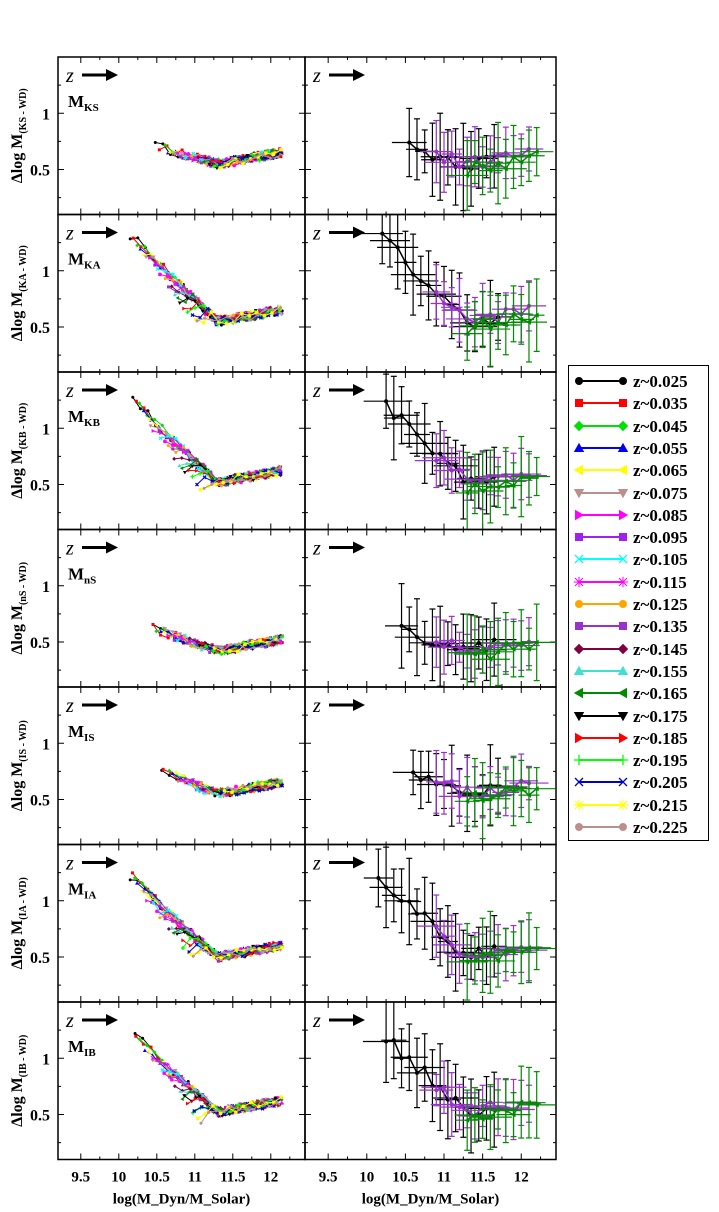 This screenshot has width=719, height=1212. What do you see at coordinates (238, 480) in the screenshot?
I see `series-z~0.215` at bounding box center [238, 480].